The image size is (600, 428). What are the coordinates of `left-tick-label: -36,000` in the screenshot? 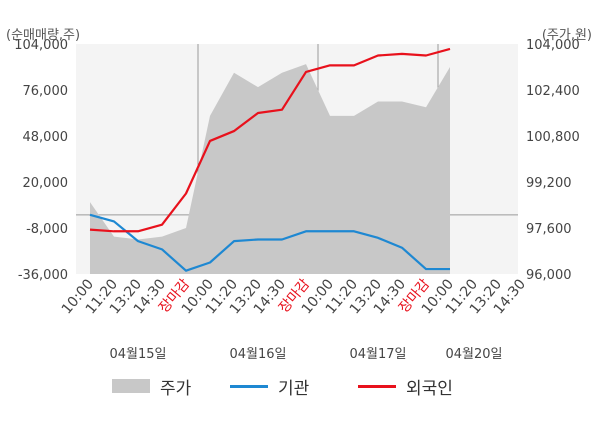 It's located at (43, 275).